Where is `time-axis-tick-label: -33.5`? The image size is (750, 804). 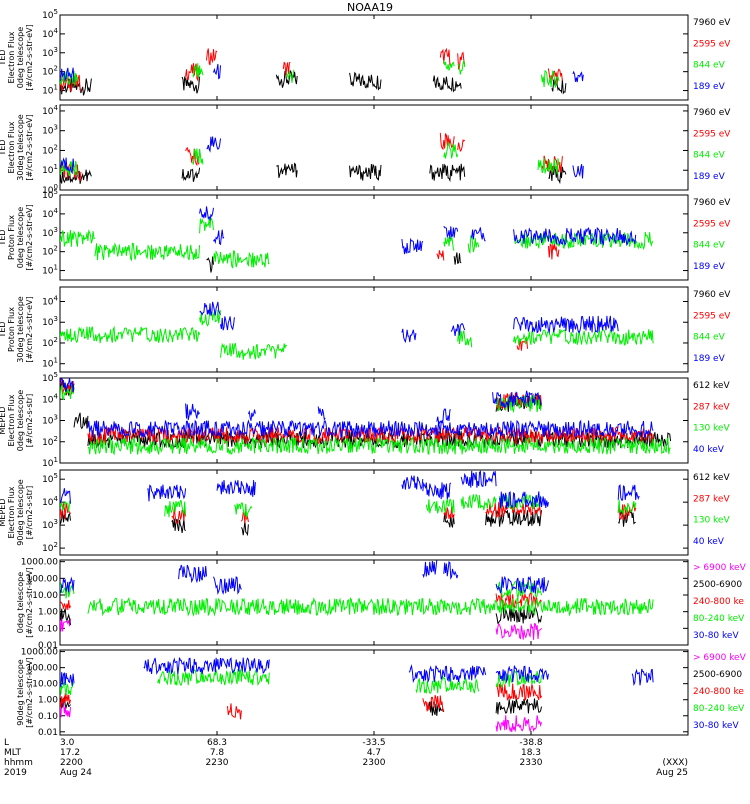
time-axis-tick-label: -33.5 is located at coordinates (373, 743).